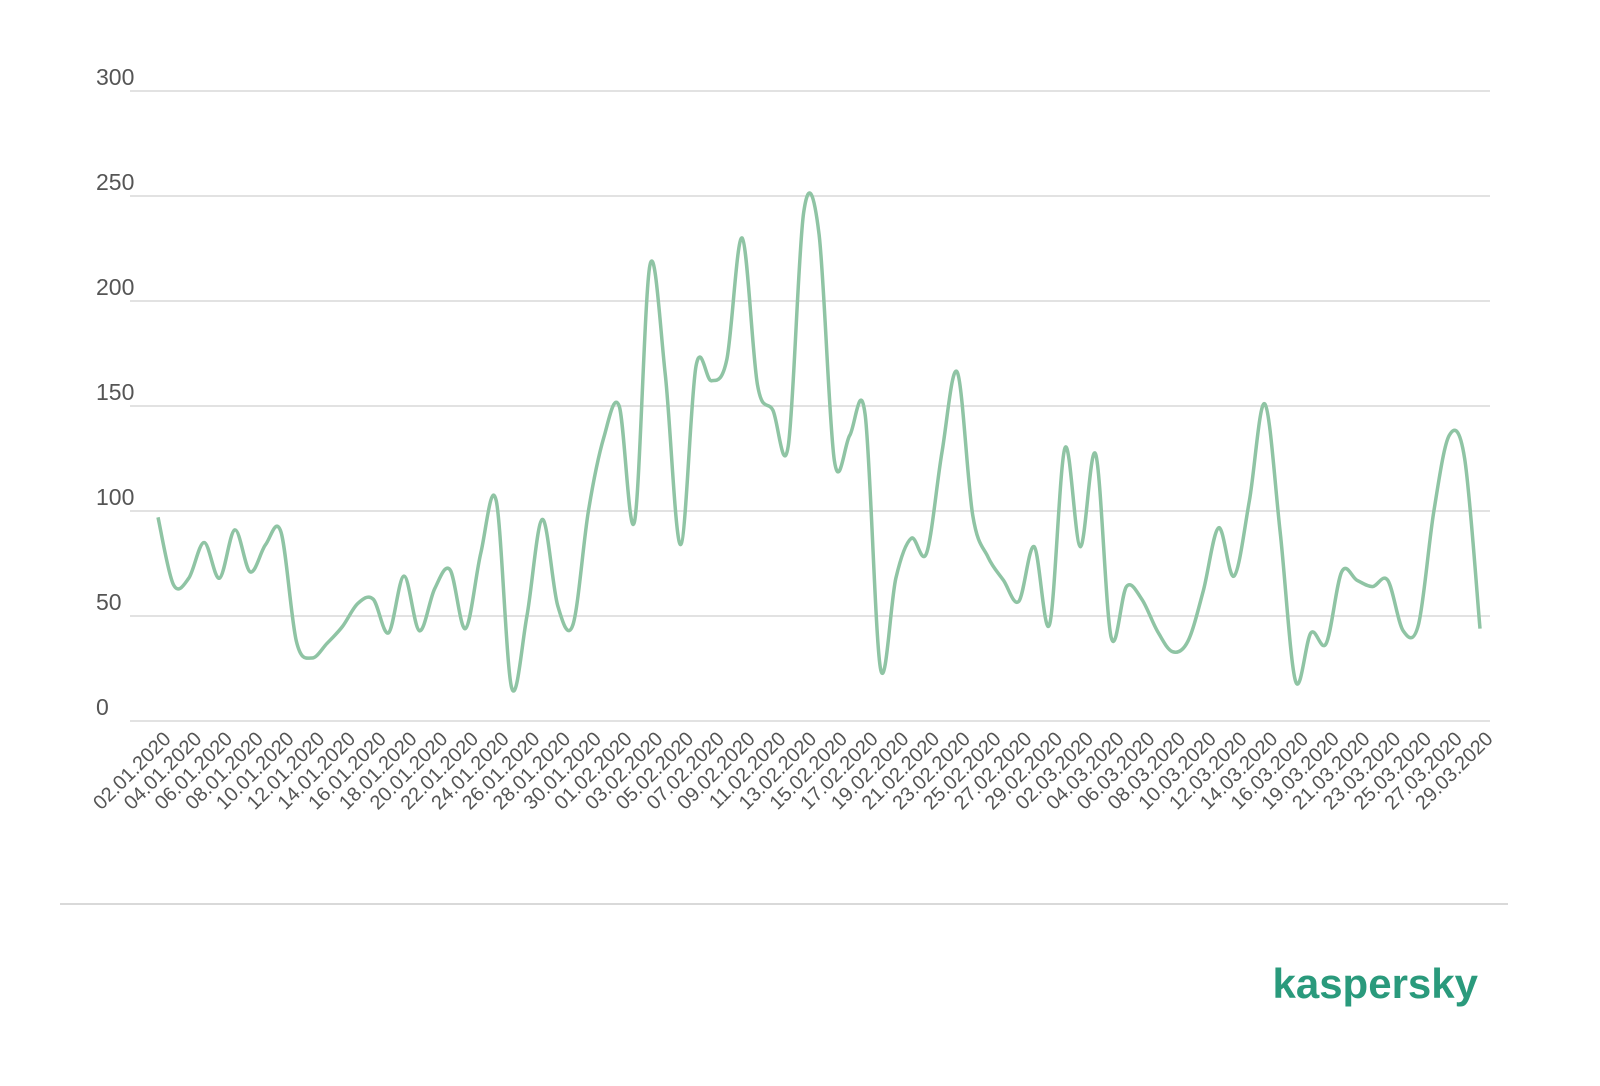 This screenshot has width=1600, height=1086. What do you see at coordinates (115, 287) in the screenshot?
I see `y-tick-label: 200` at bounding box center [115, 287].